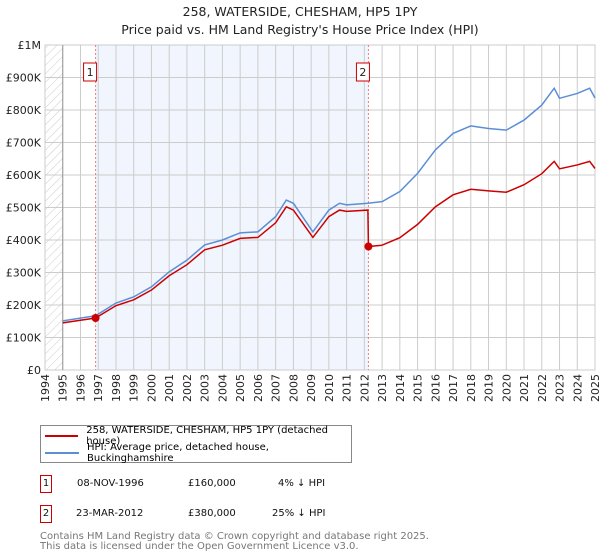 The width and height of the screenshot is (600, 560). What do you see at coordinates (382, 388) in the screenshot?
I see `x-tick-label: 2013` at bounding box center [382, 388].